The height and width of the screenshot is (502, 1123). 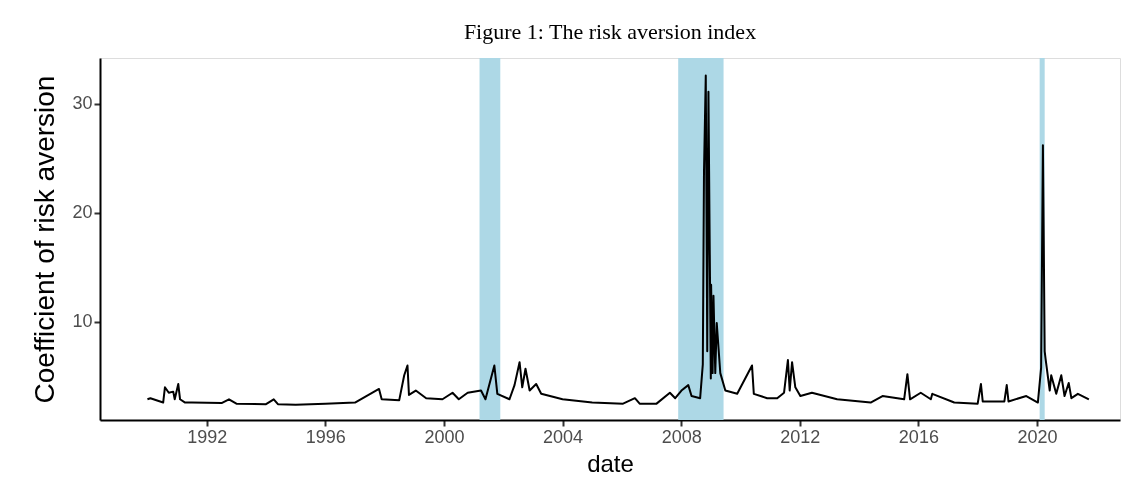 What do you see at coordinates (610, 31) in the screenshot?
I see `chart-title: Figure 1: The risk aversion index` at bounding box center [610, 31].